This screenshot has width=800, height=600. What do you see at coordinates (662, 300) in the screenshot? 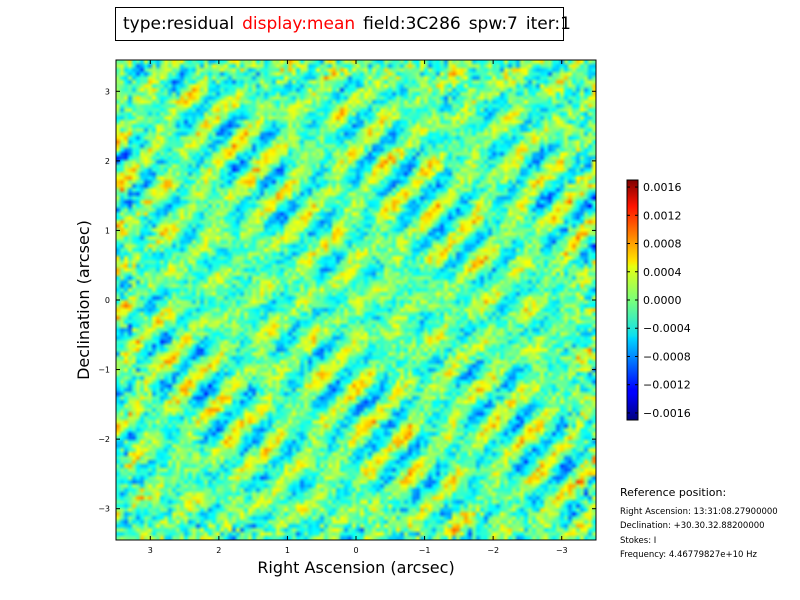
I see `colorbar-tick-label-4: 0.0000` at bounding box center [662, 300].